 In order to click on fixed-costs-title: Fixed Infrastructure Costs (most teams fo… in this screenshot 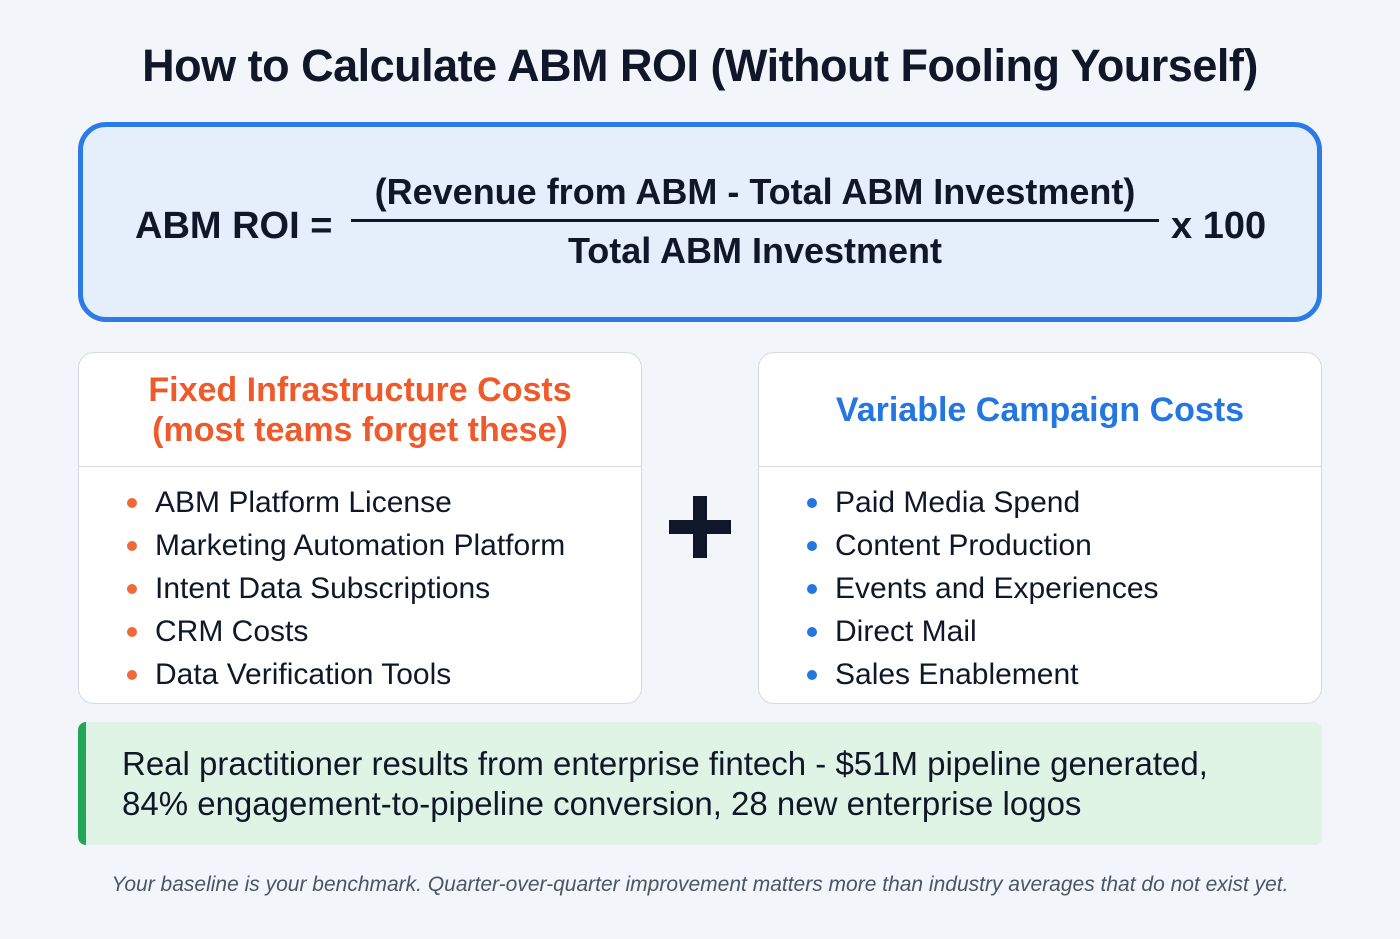, I will do `click(360, 410)`.